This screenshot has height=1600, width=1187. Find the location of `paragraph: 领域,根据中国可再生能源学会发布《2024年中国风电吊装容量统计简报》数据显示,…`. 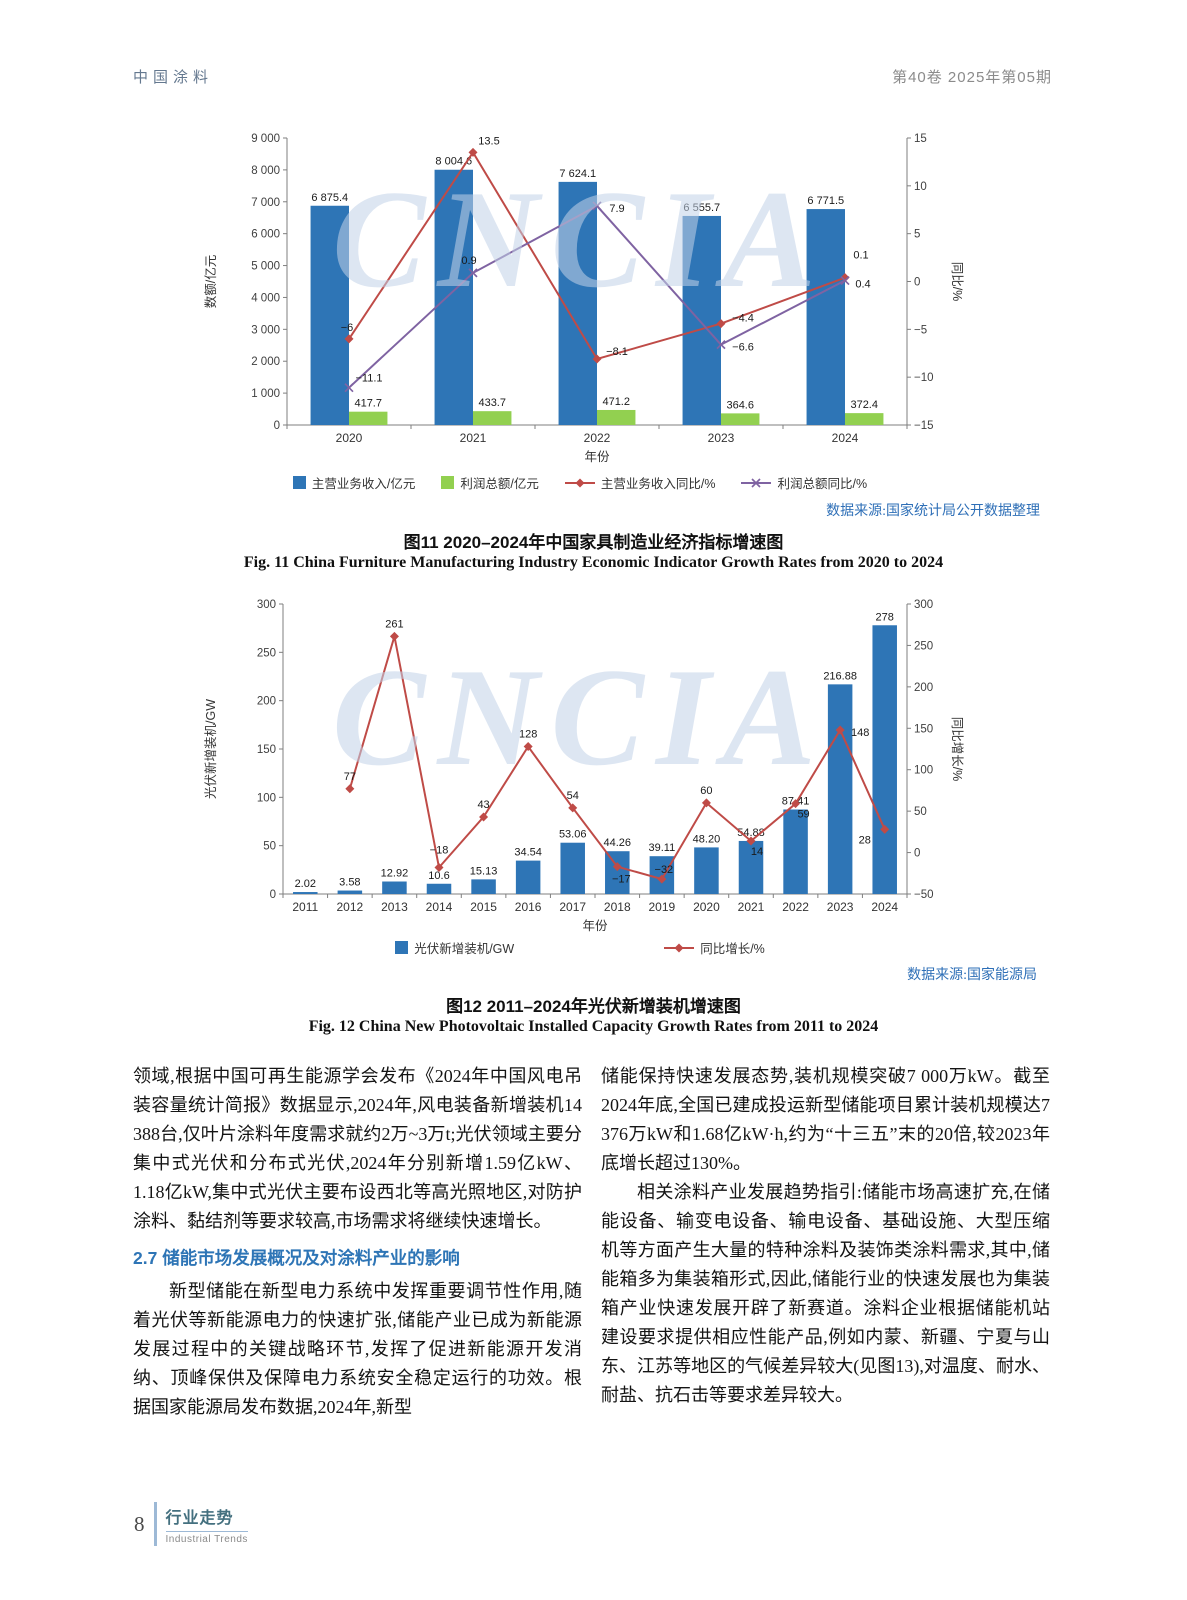

paragraph: 领域,根据中国可再生能源学会发布《2024年中国风电吊装容量统计简报》数据显示,… is located at coordinates (357, 1148).